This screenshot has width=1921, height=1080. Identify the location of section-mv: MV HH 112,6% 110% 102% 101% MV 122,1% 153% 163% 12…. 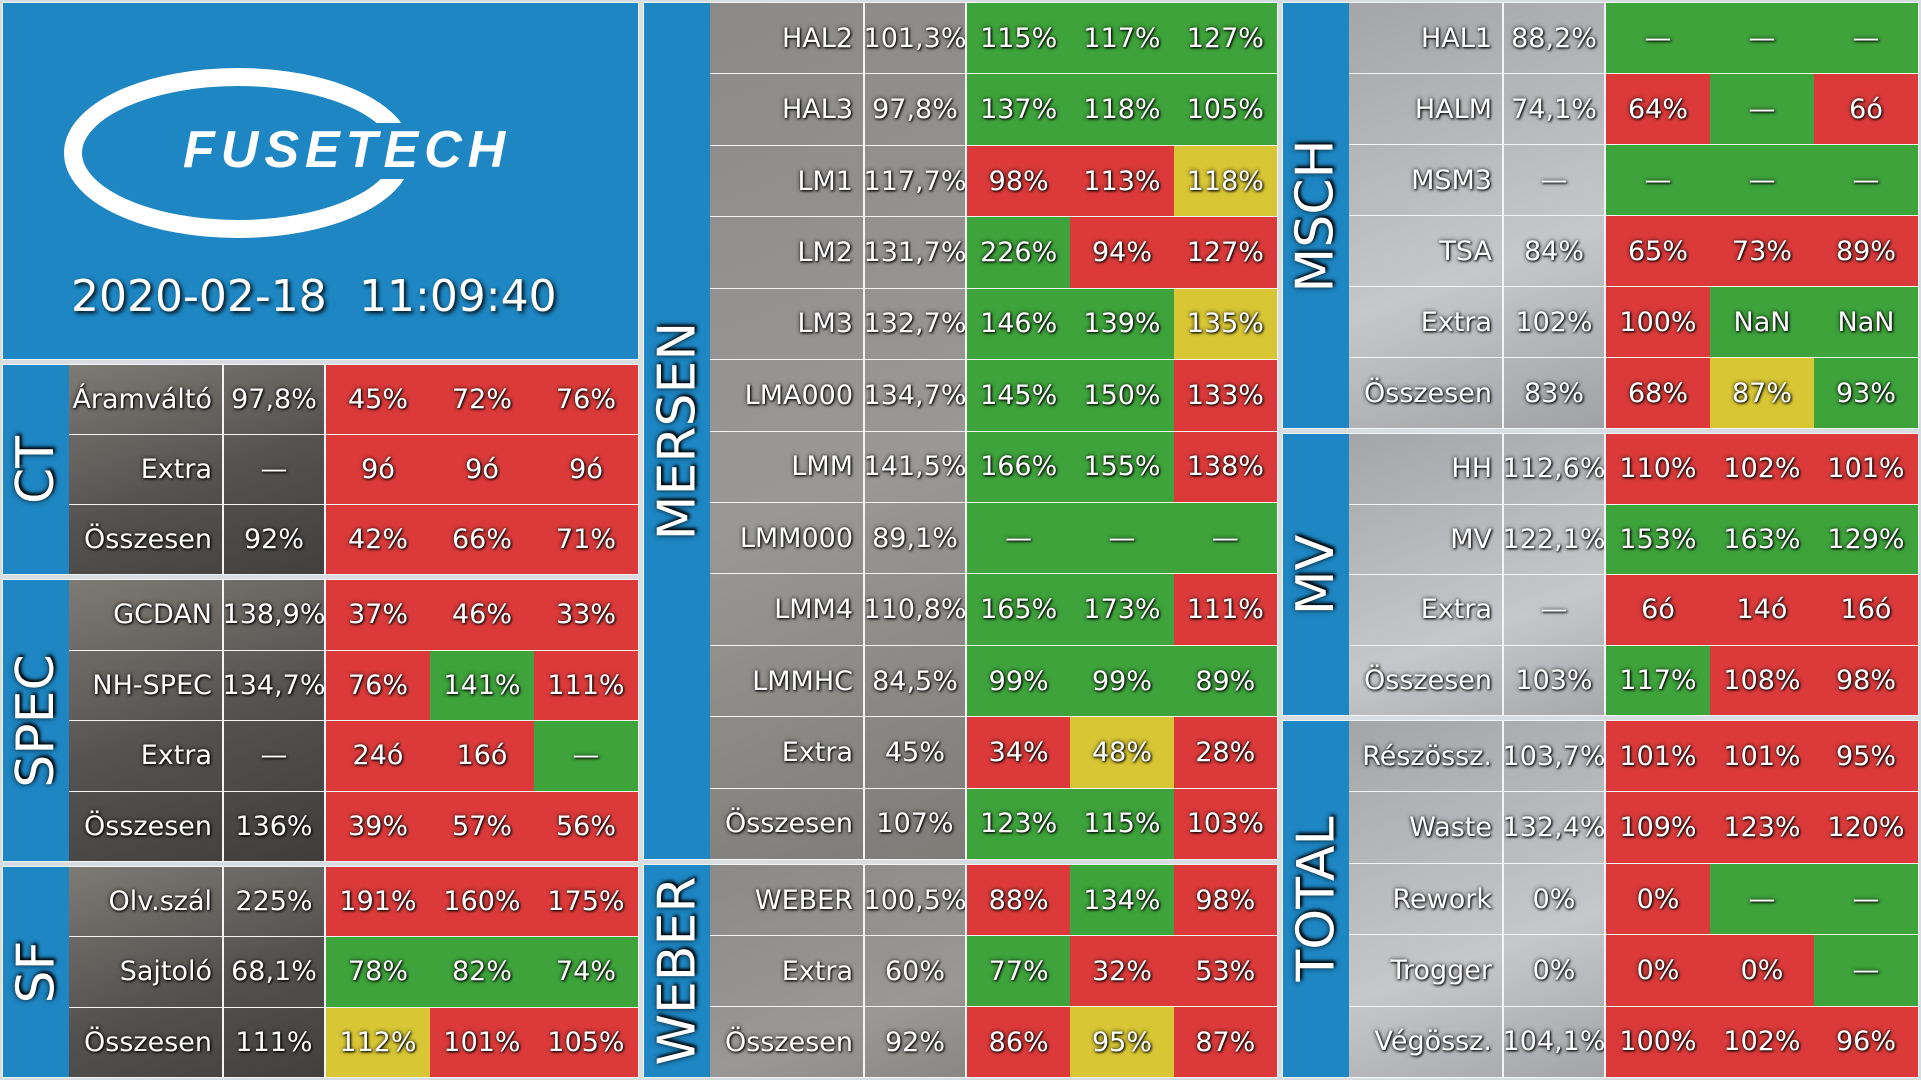
(1600, 574).